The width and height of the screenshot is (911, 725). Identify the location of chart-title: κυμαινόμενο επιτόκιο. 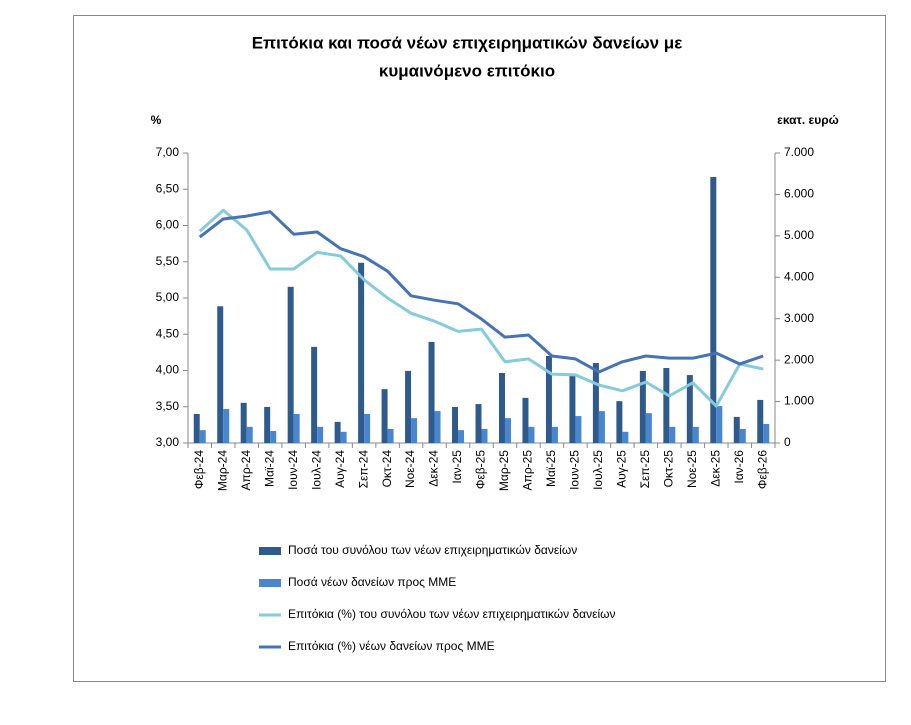
(467, 70).